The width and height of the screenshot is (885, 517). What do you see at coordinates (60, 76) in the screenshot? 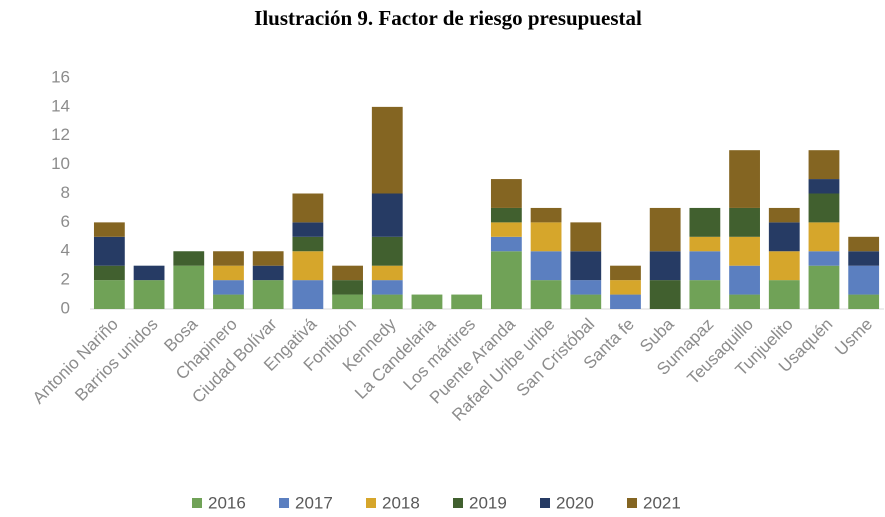
I see `y-tick-label: 16` at bounding box center [60, 76].